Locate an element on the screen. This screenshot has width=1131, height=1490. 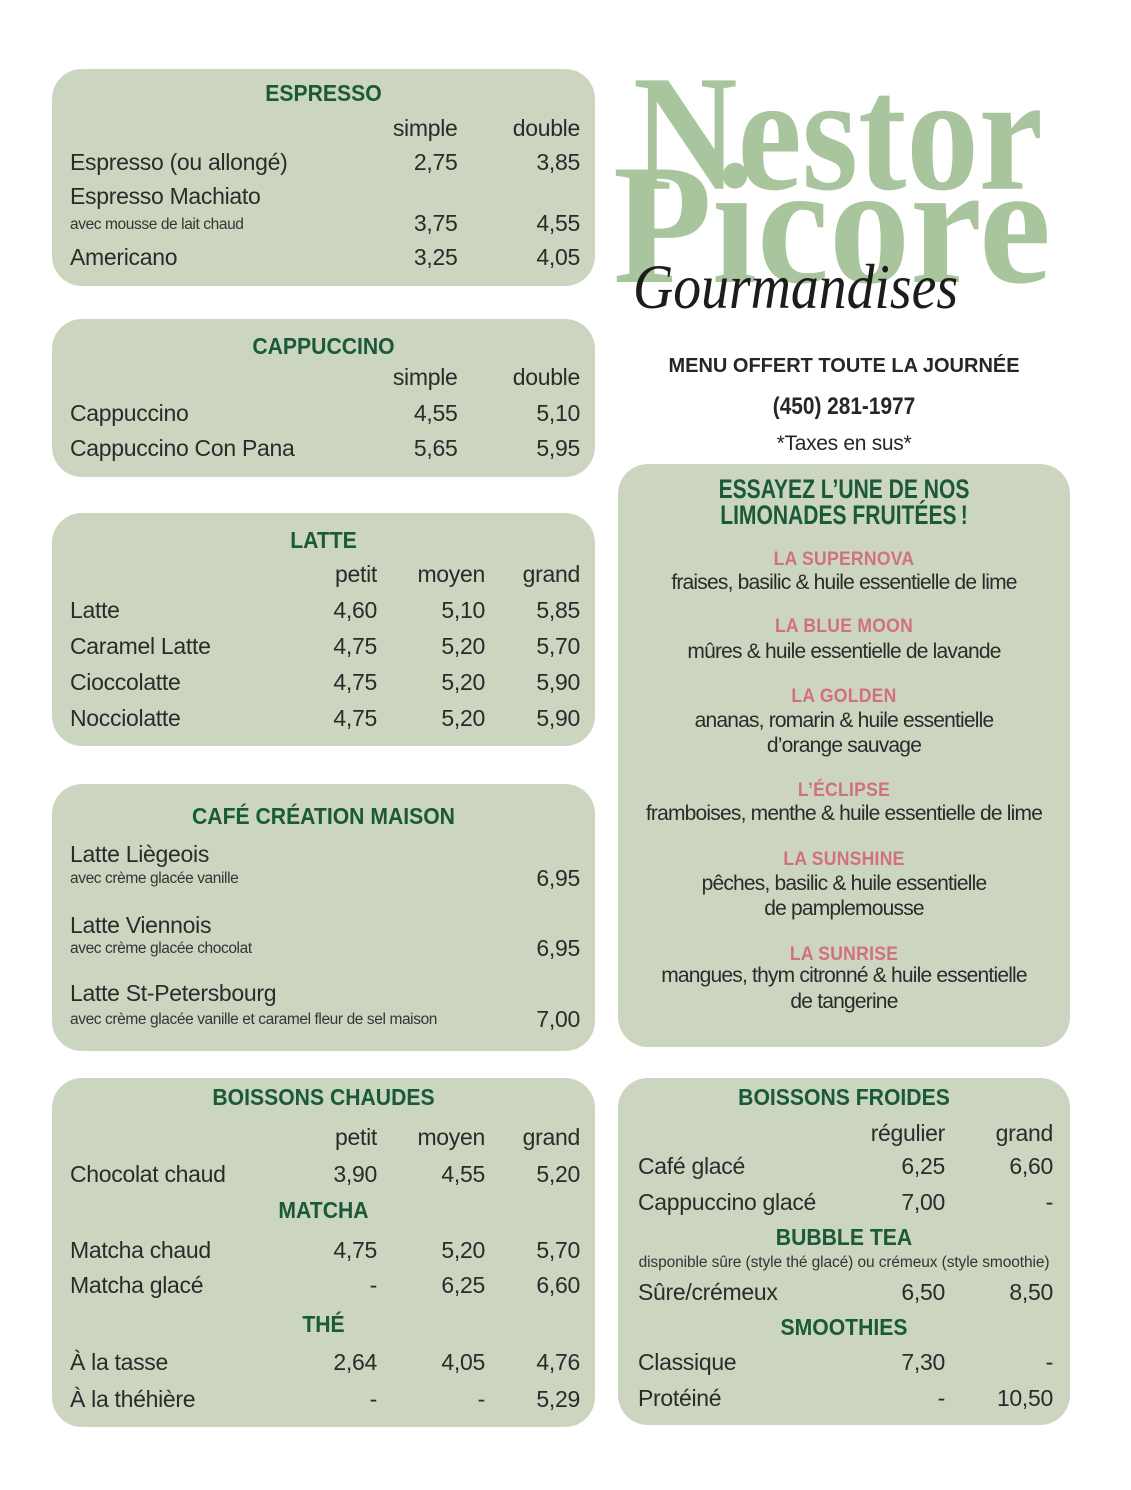
svg-text: Gourmandises is located at coordinates (795, 286).